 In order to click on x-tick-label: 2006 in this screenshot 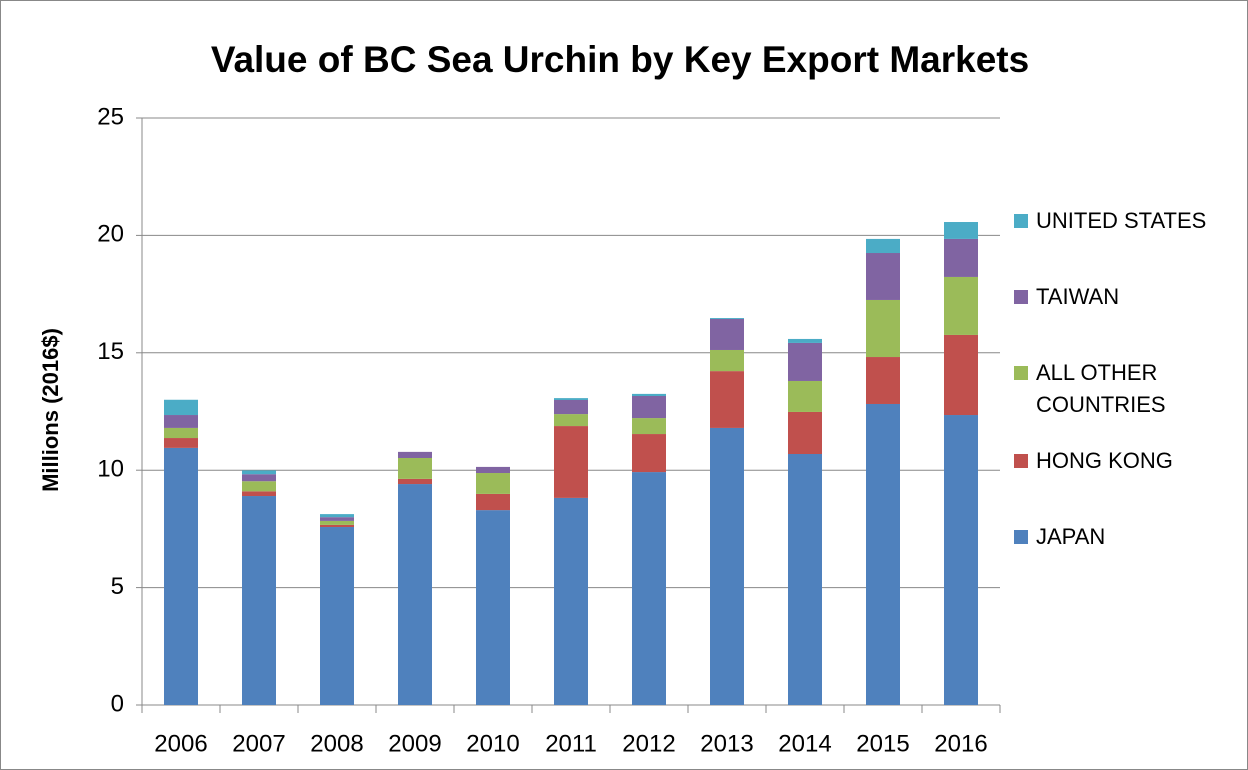, I will do `click(180, 743)`.